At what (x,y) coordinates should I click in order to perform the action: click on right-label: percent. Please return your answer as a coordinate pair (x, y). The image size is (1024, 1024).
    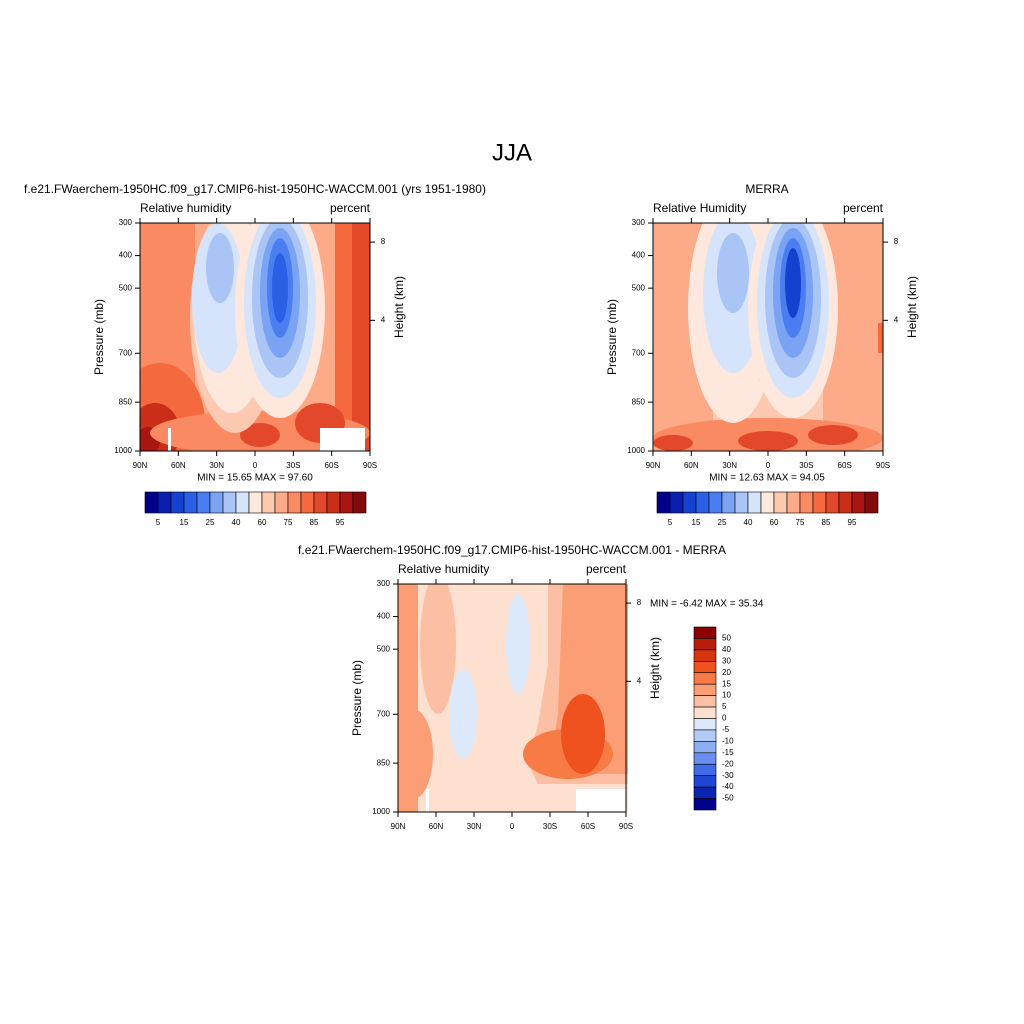
    Looking at the image, I should click on (350, 208).